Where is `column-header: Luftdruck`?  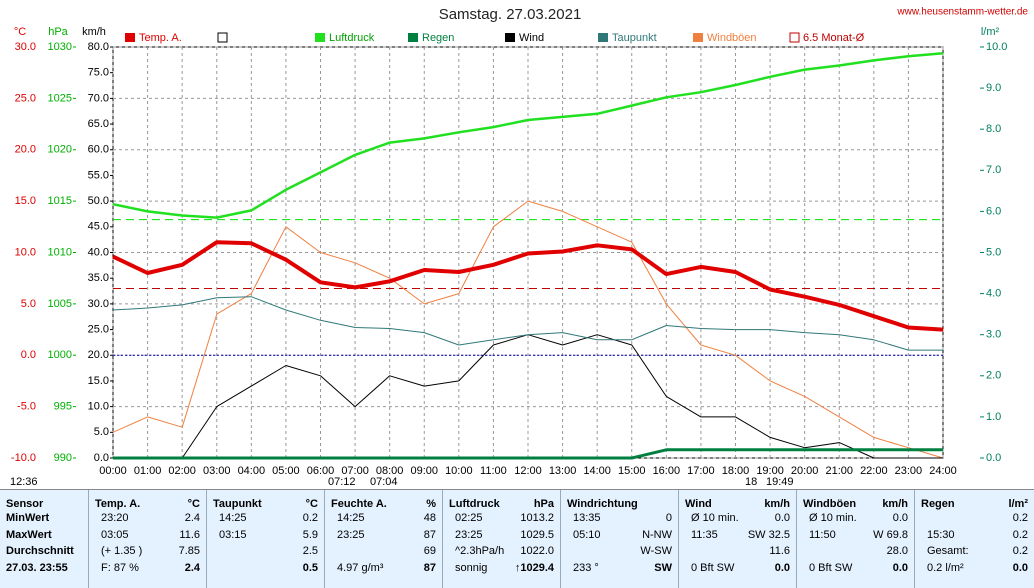
column-header: Luftdruck is located at coordinates (474, 504).